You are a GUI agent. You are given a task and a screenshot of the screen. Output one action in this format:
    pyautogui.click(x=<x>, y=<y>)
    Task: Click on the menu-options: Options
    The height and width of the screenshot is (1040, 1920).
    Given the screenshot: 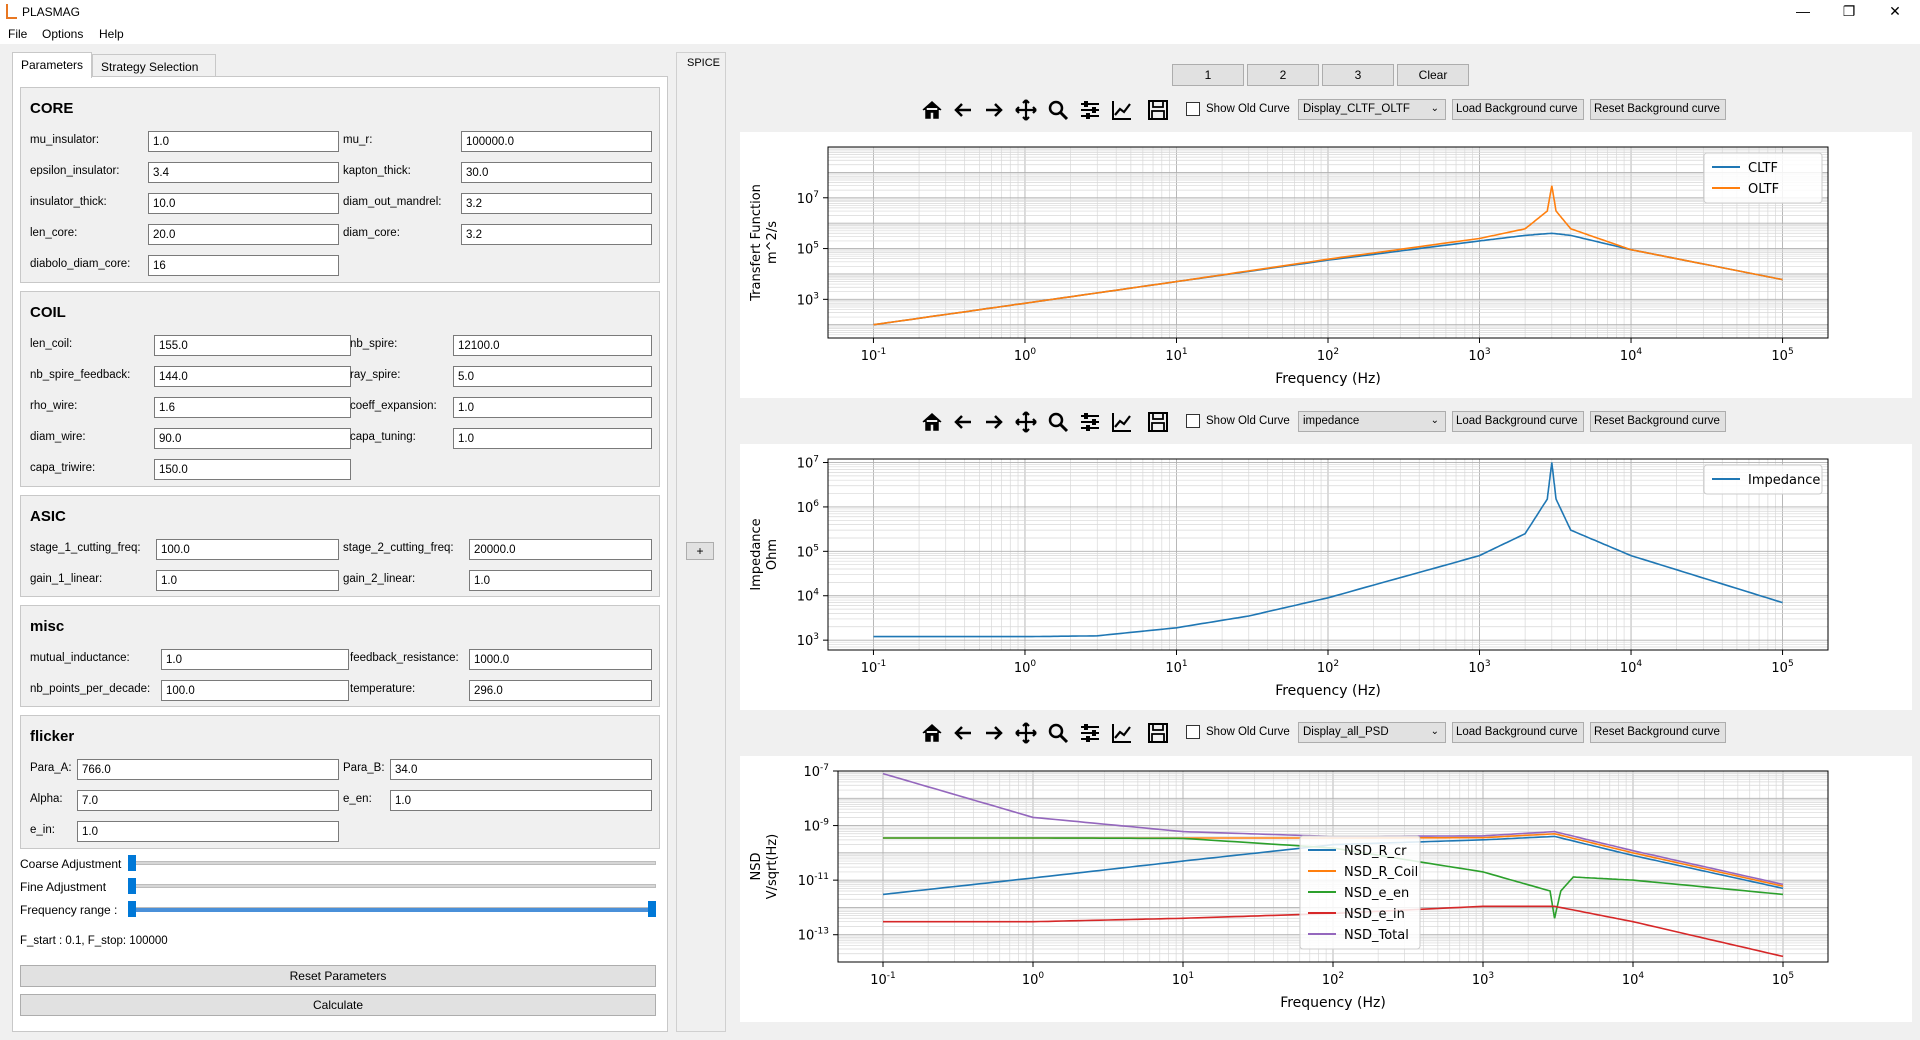 What is the action you would take?
    pyautogui.click(x=63, y=34)
    